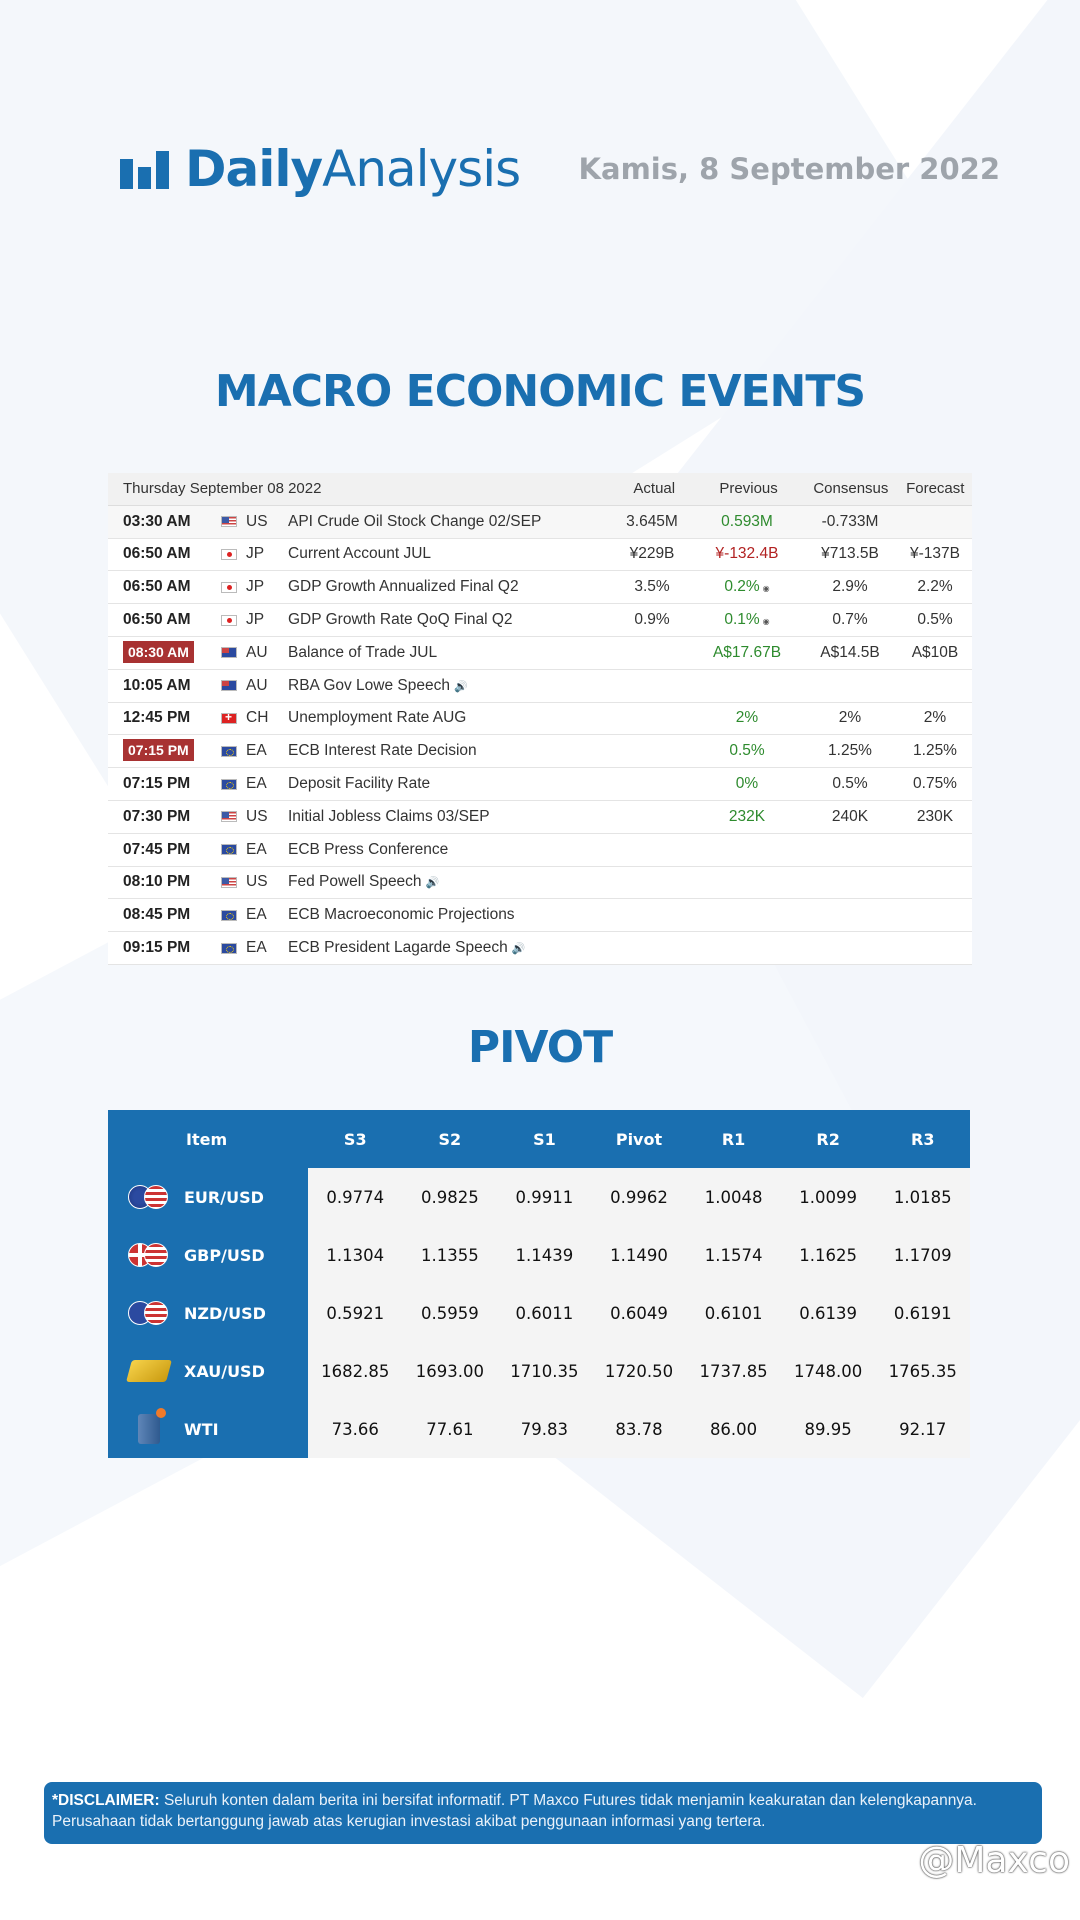 This screenshot has width=1080, height=1920. Describe the element at coordinates (149, 1197) in the screenshot. I see `eur-usd-icon` at that location.